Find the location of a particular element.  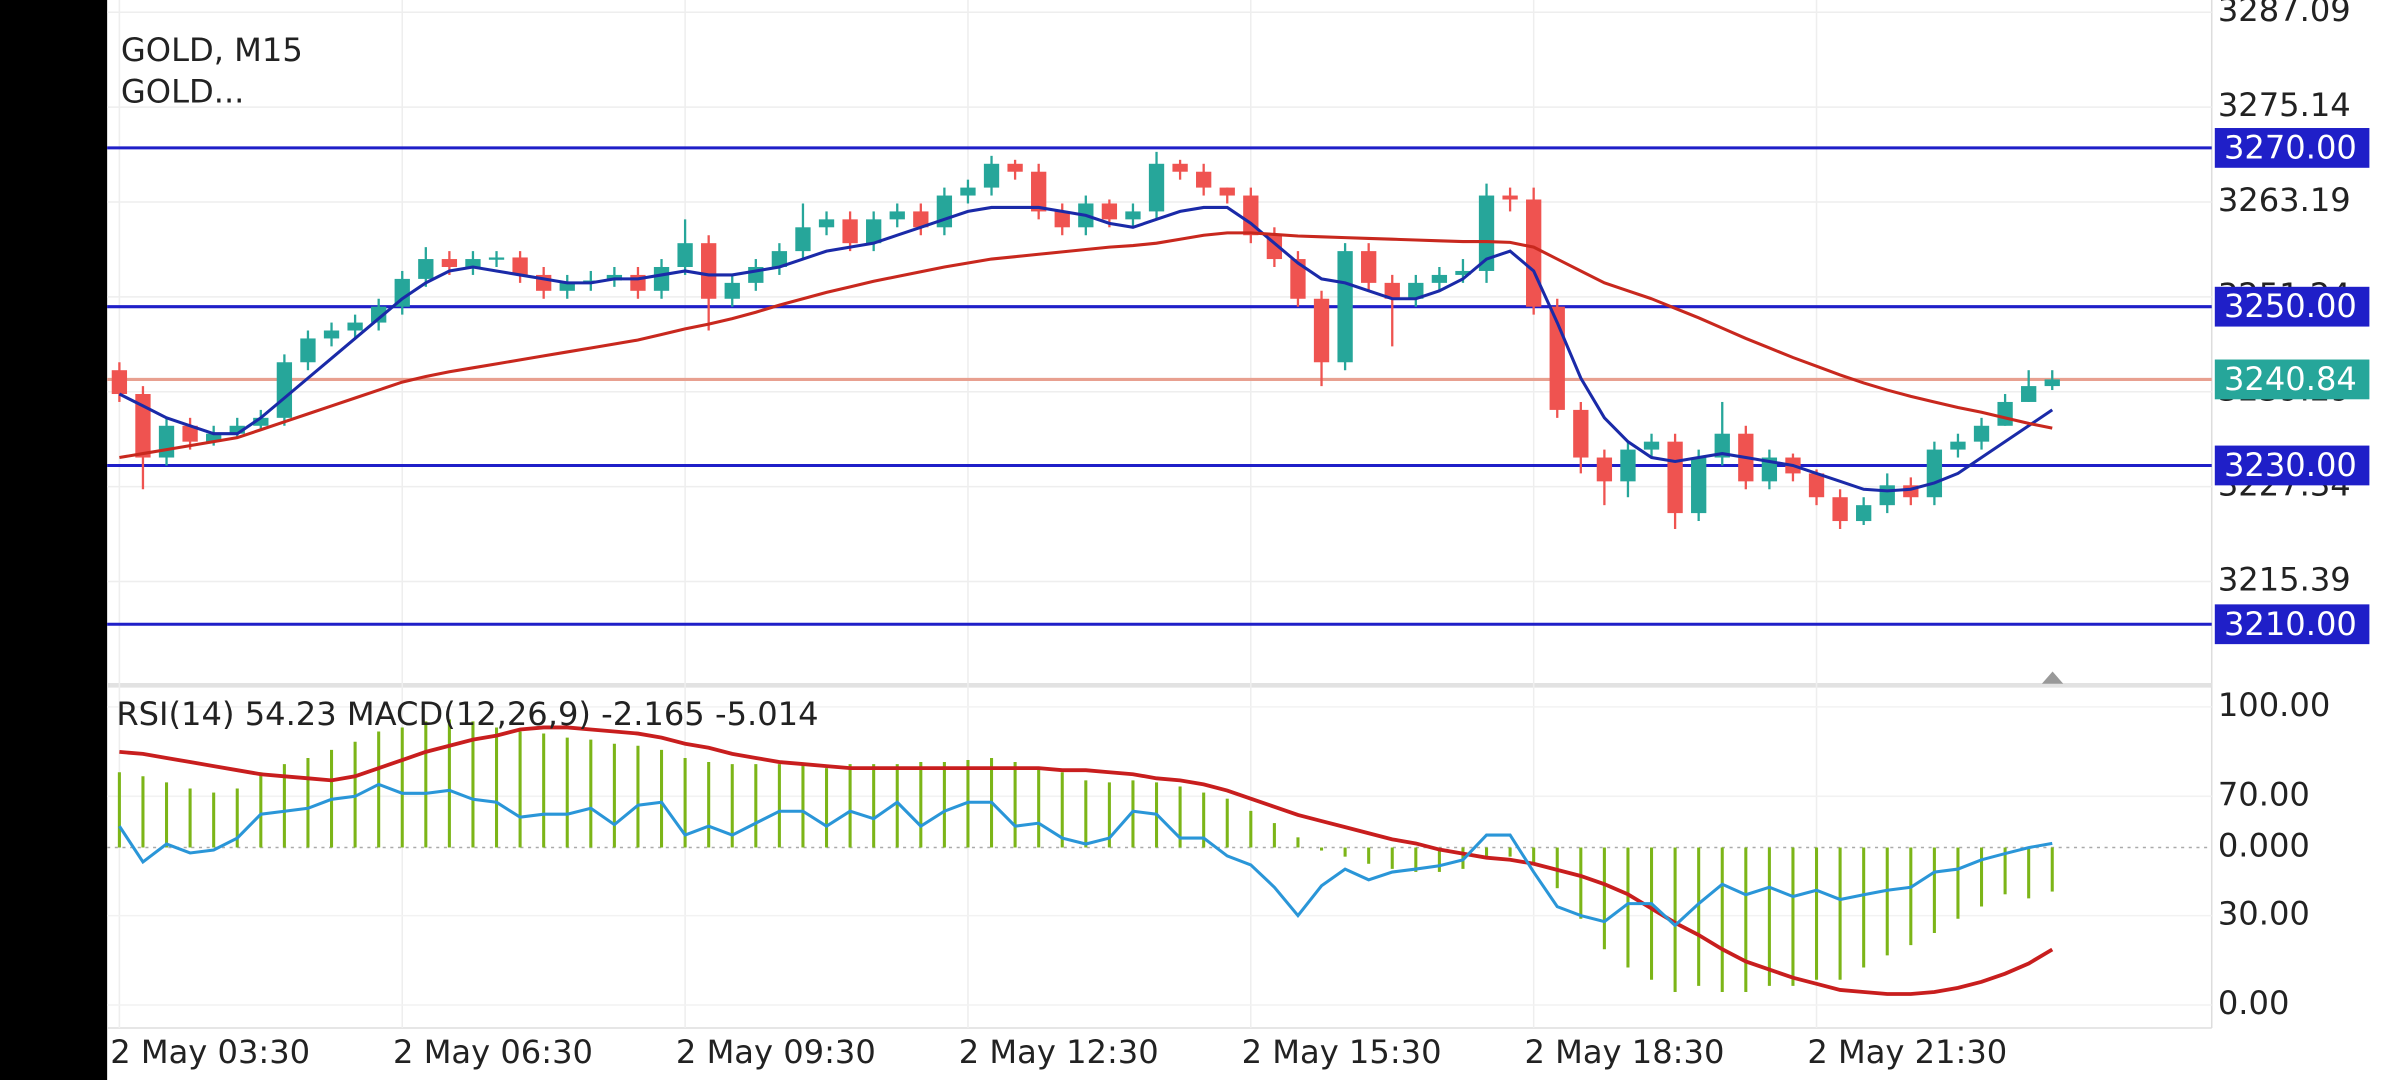

y-tick-label: 70.00 is located at coordinates (2264, 794).